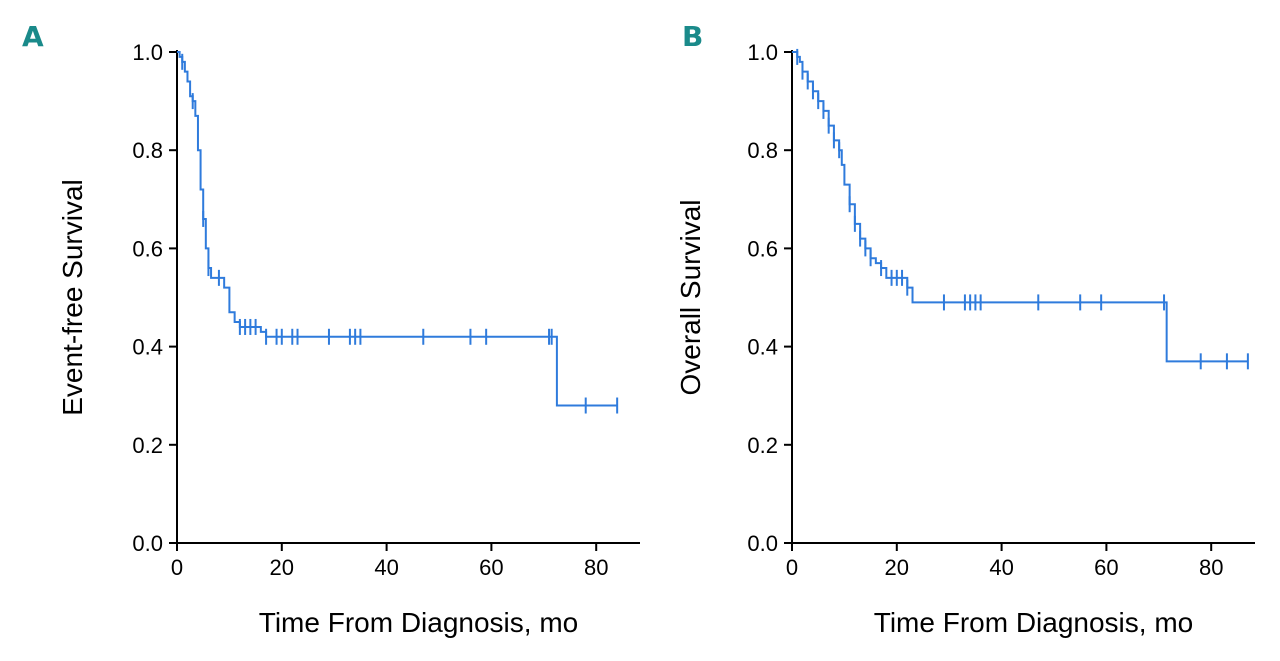 Image resolution: width=1280 pixels, height=661 pixels. Describe the element at coordinates (33, 36) in the screenshot. I see `panel-letter: A` at that location.